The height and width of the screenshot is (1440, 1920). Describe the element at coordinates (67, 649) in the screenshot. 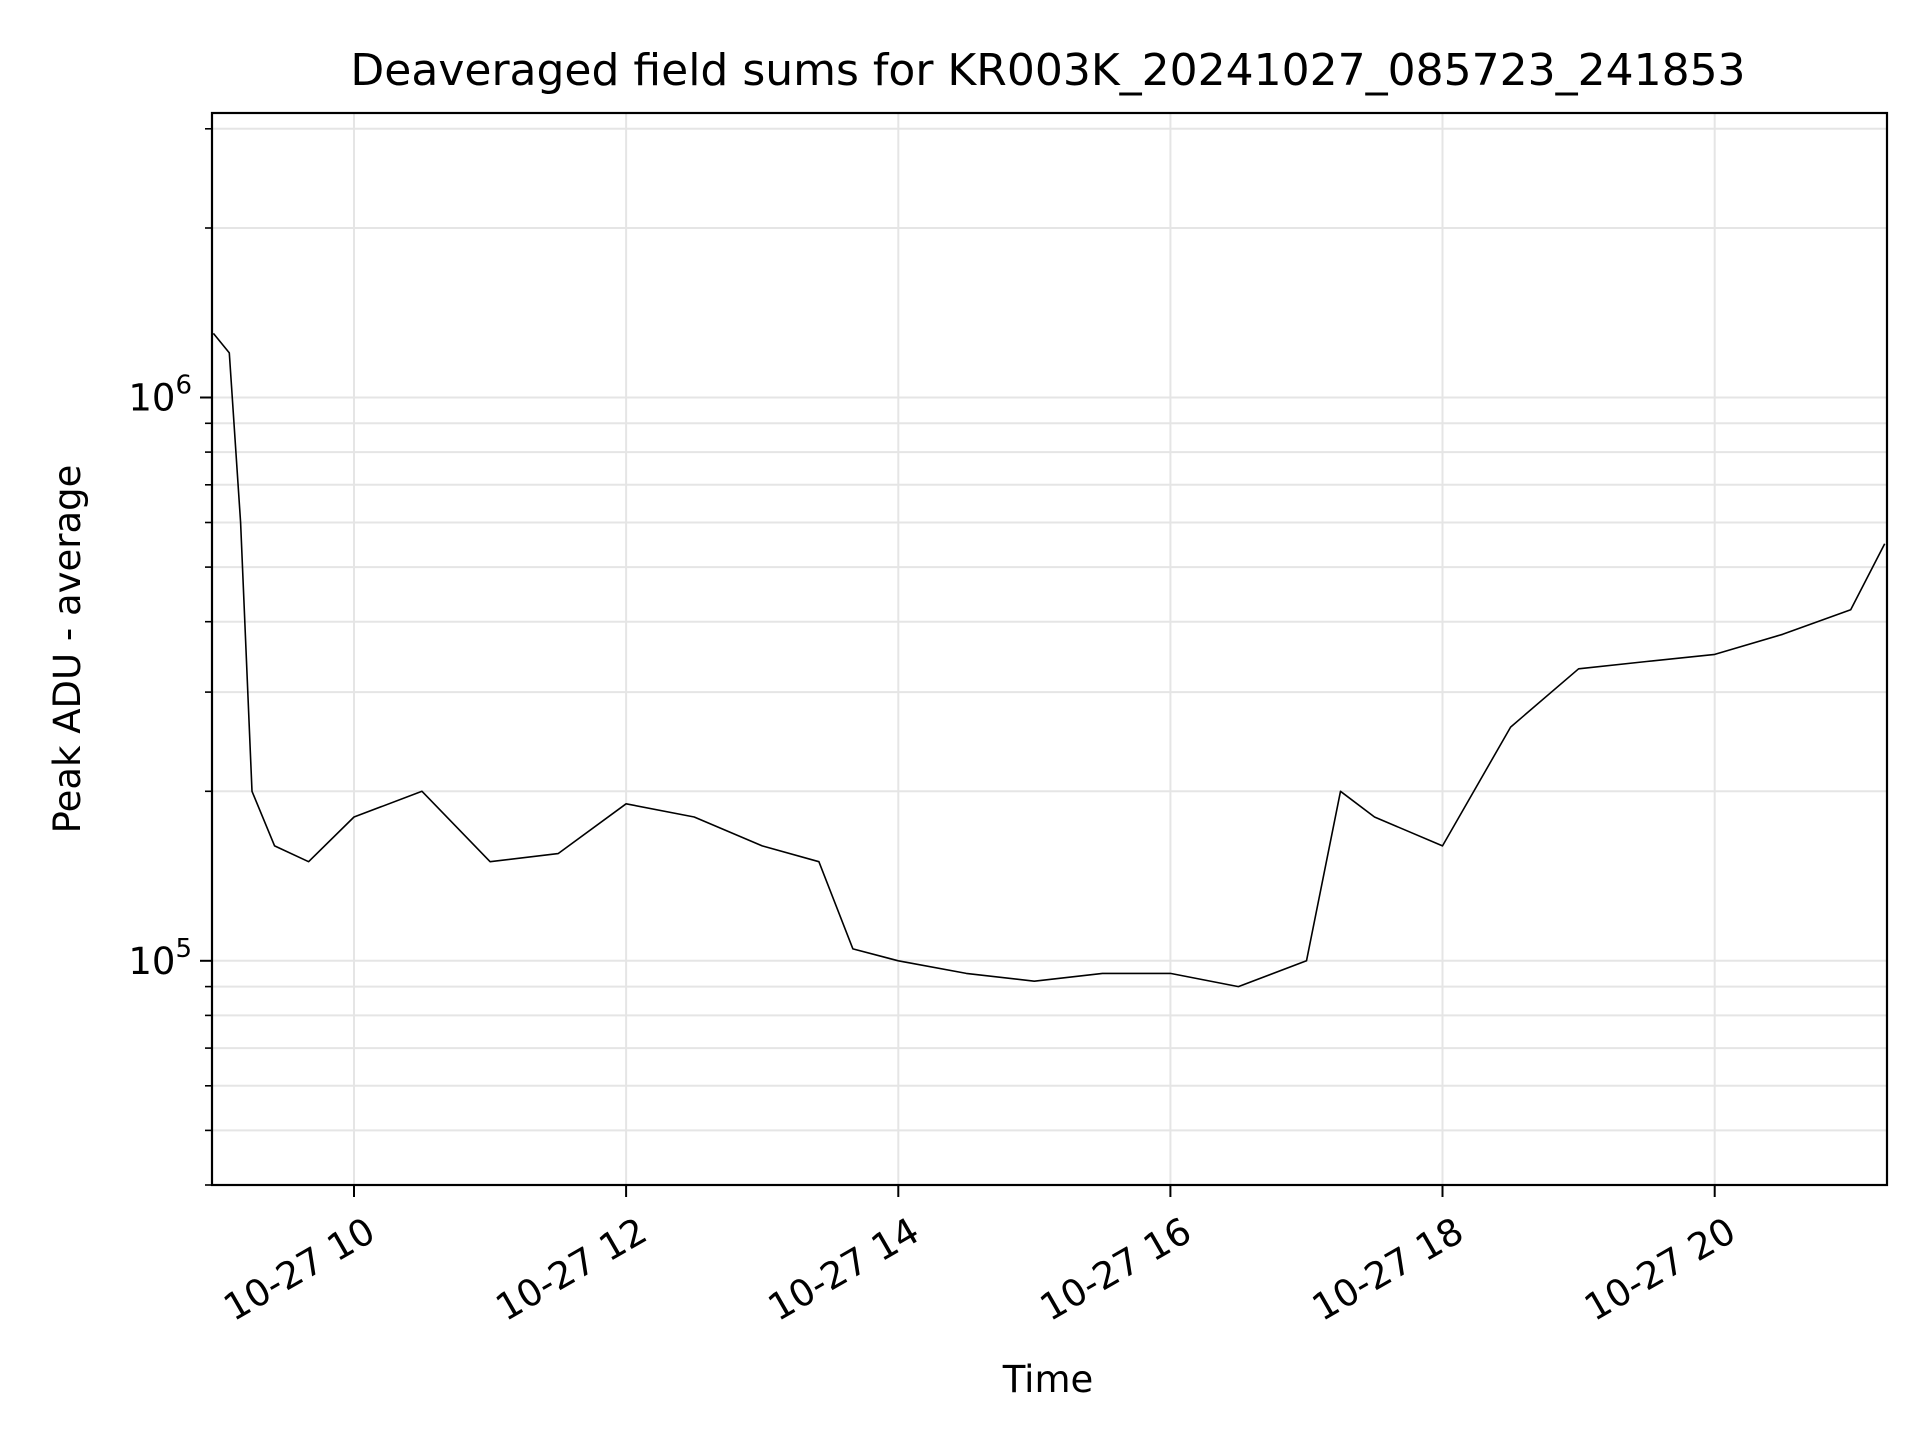

I see `y-axis-label: Peak ADU - average` at that location.